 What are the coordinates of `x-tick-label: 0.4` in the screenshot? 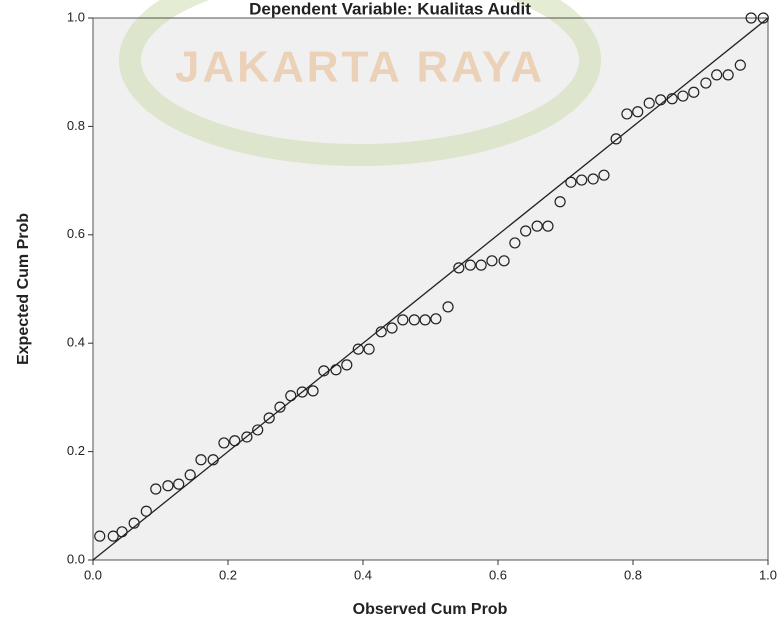 It's located at (363, 574).